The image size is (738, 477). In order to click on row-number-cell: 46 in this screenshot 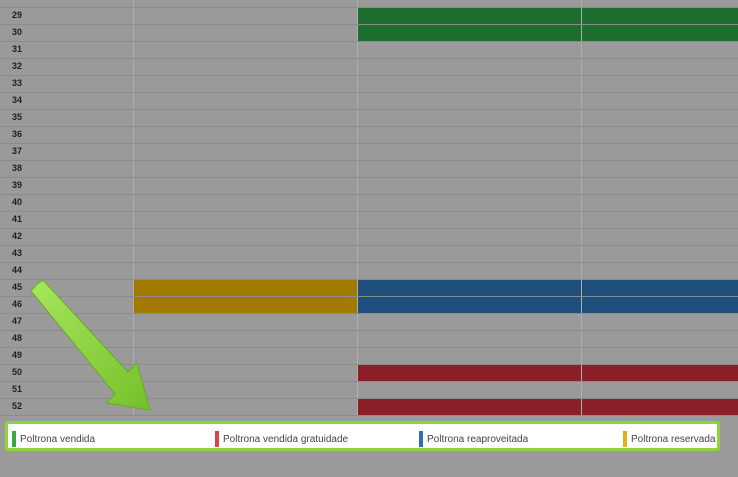, I will do `click(67, 305)`.